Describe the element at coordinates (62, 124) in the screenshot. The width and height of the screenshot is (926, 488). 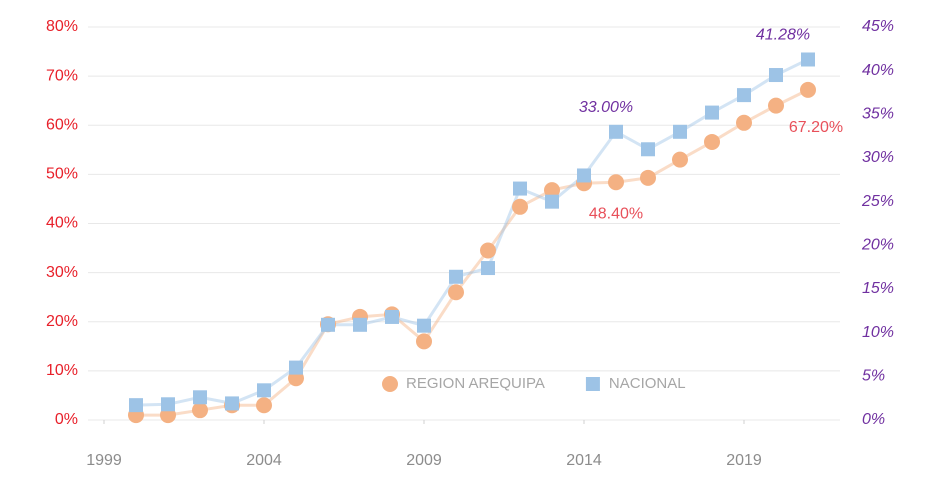
I see `y-tick-label: 60%` at that location.